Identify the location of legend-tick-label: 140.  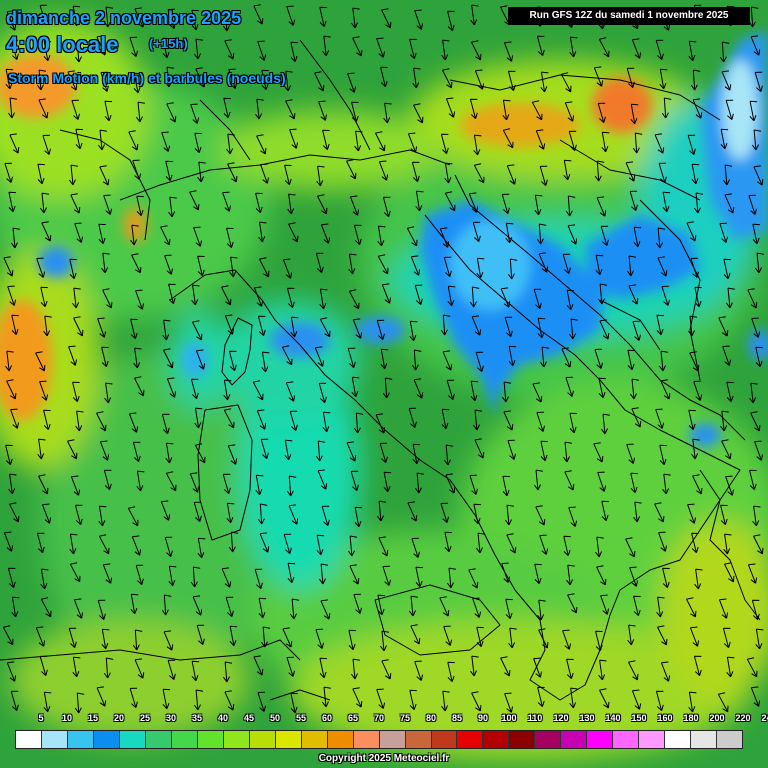
(613, 718).